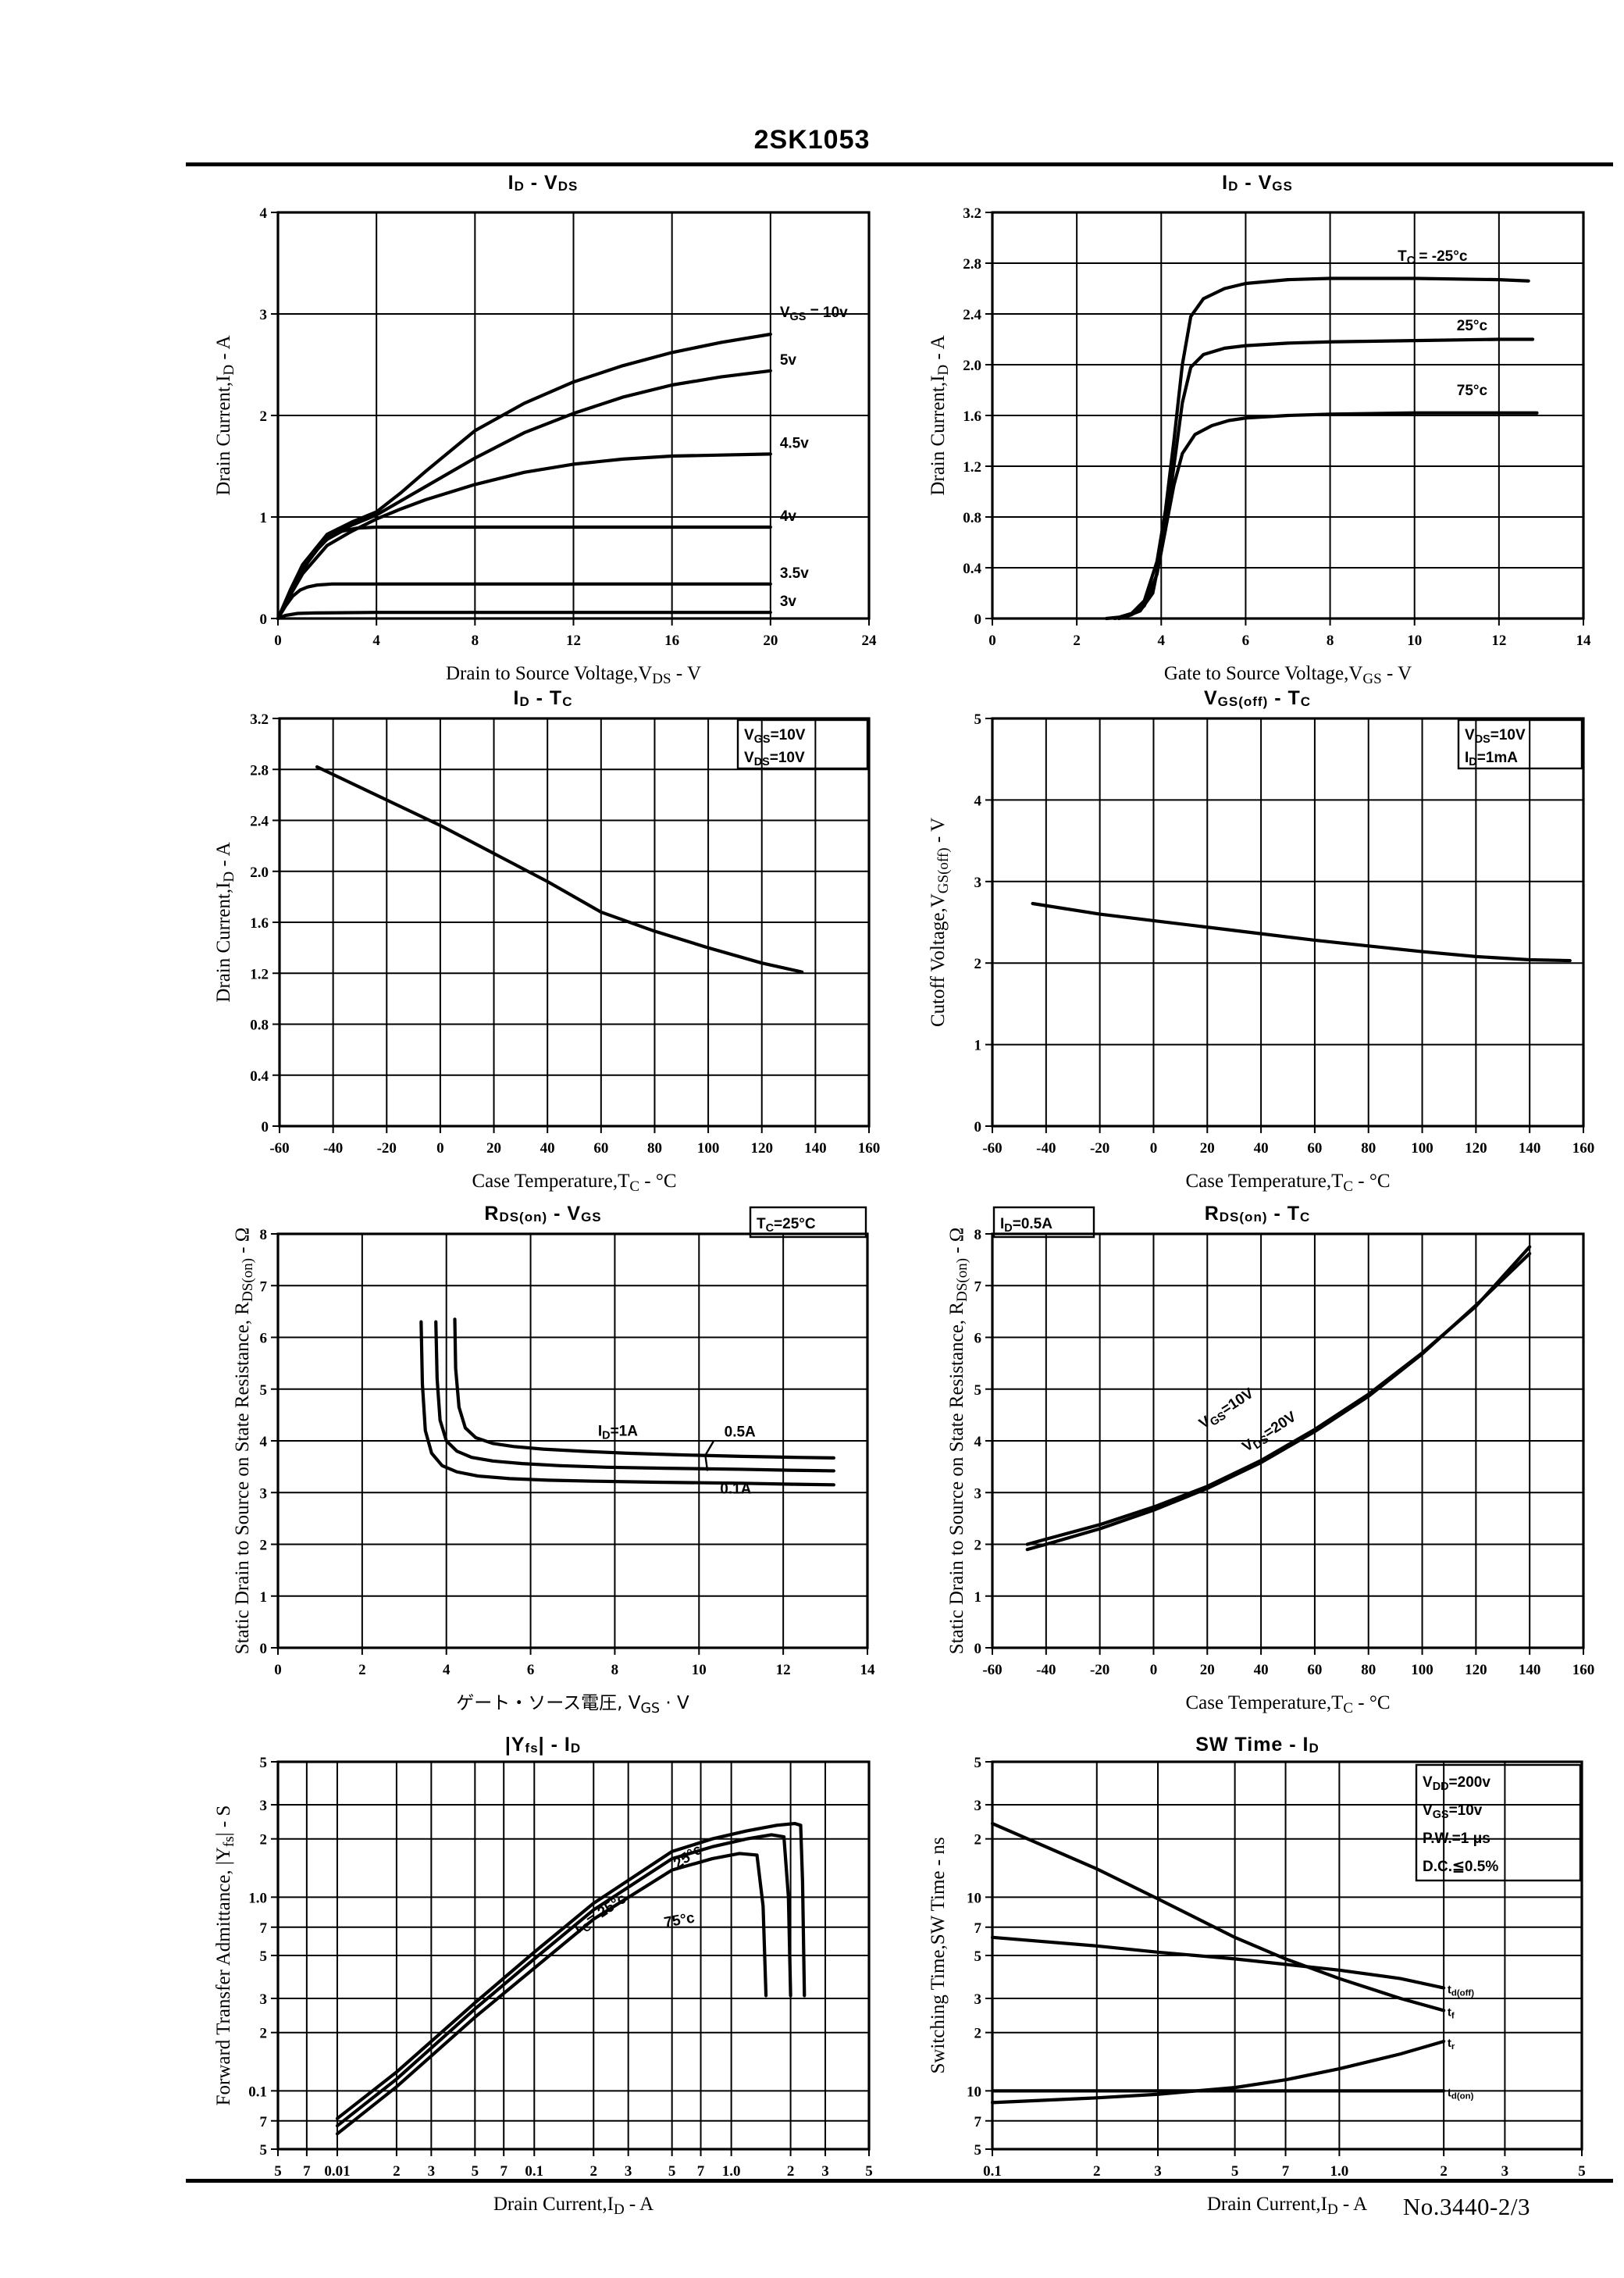 This screenshot has height=2278, width=1624. What do you see at coordinates (627, 1403) in the screenshot?
I see `curve-rdson-vgs-0-1a` at bounding box center [627, 1403].